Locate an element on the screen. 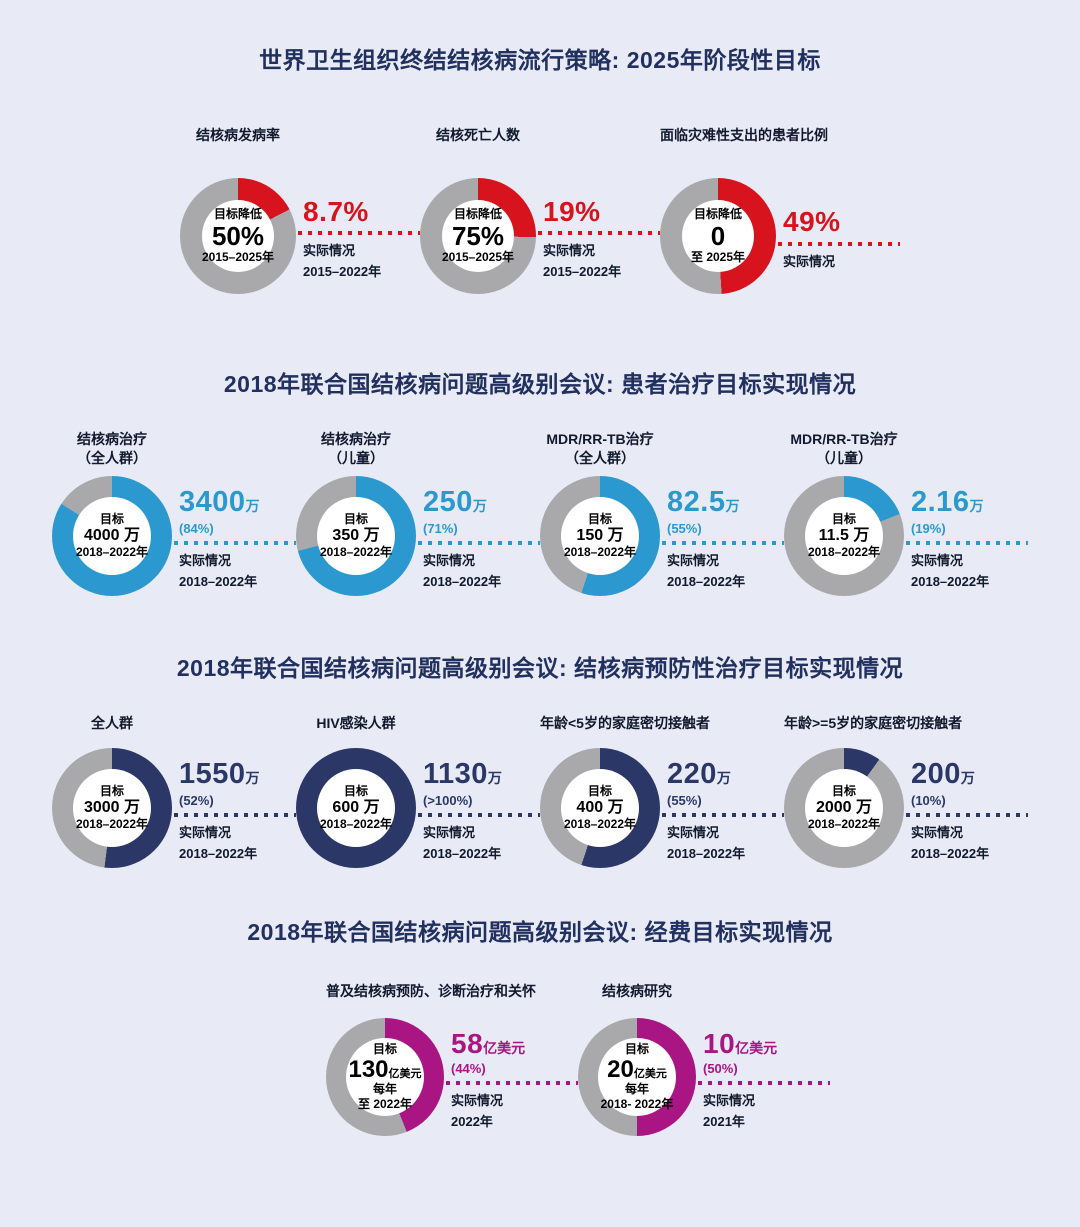 This screenshot has width=1080, height=1227. actual-block: 49% 实际情况 is located at coordinates (838, 238).